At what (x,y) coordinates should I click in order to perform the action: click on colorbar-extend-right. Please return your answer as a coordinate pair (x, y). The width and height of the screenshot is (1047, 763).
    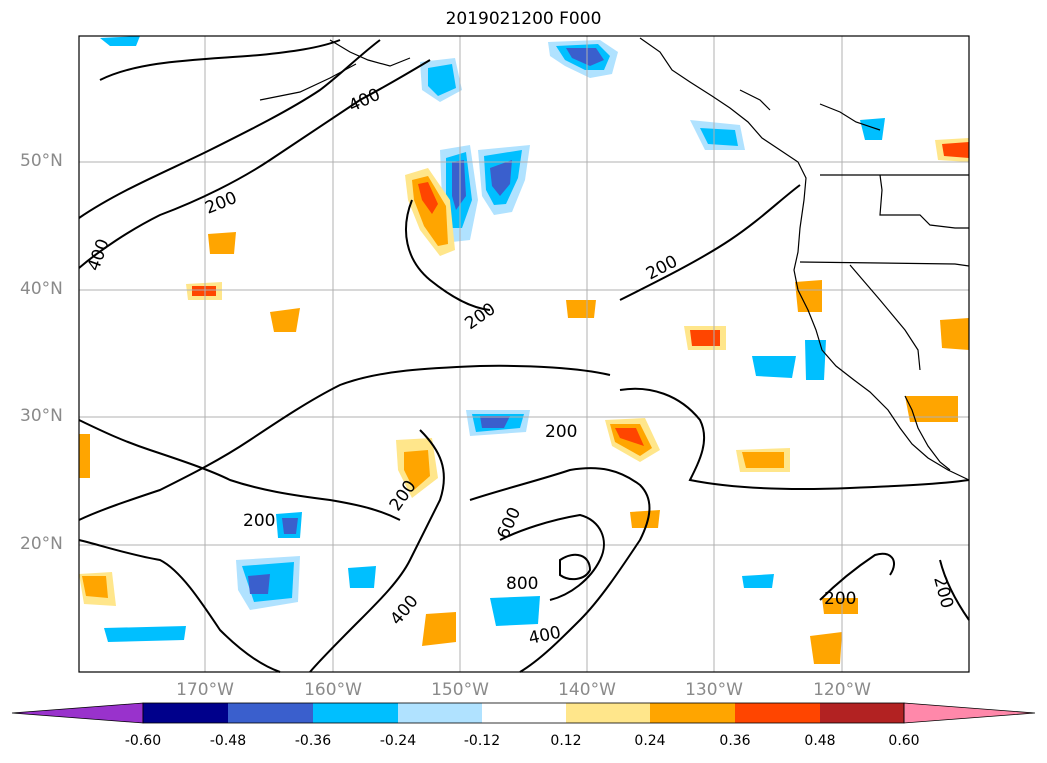
    Looking at the image, I should click on (969, 713).